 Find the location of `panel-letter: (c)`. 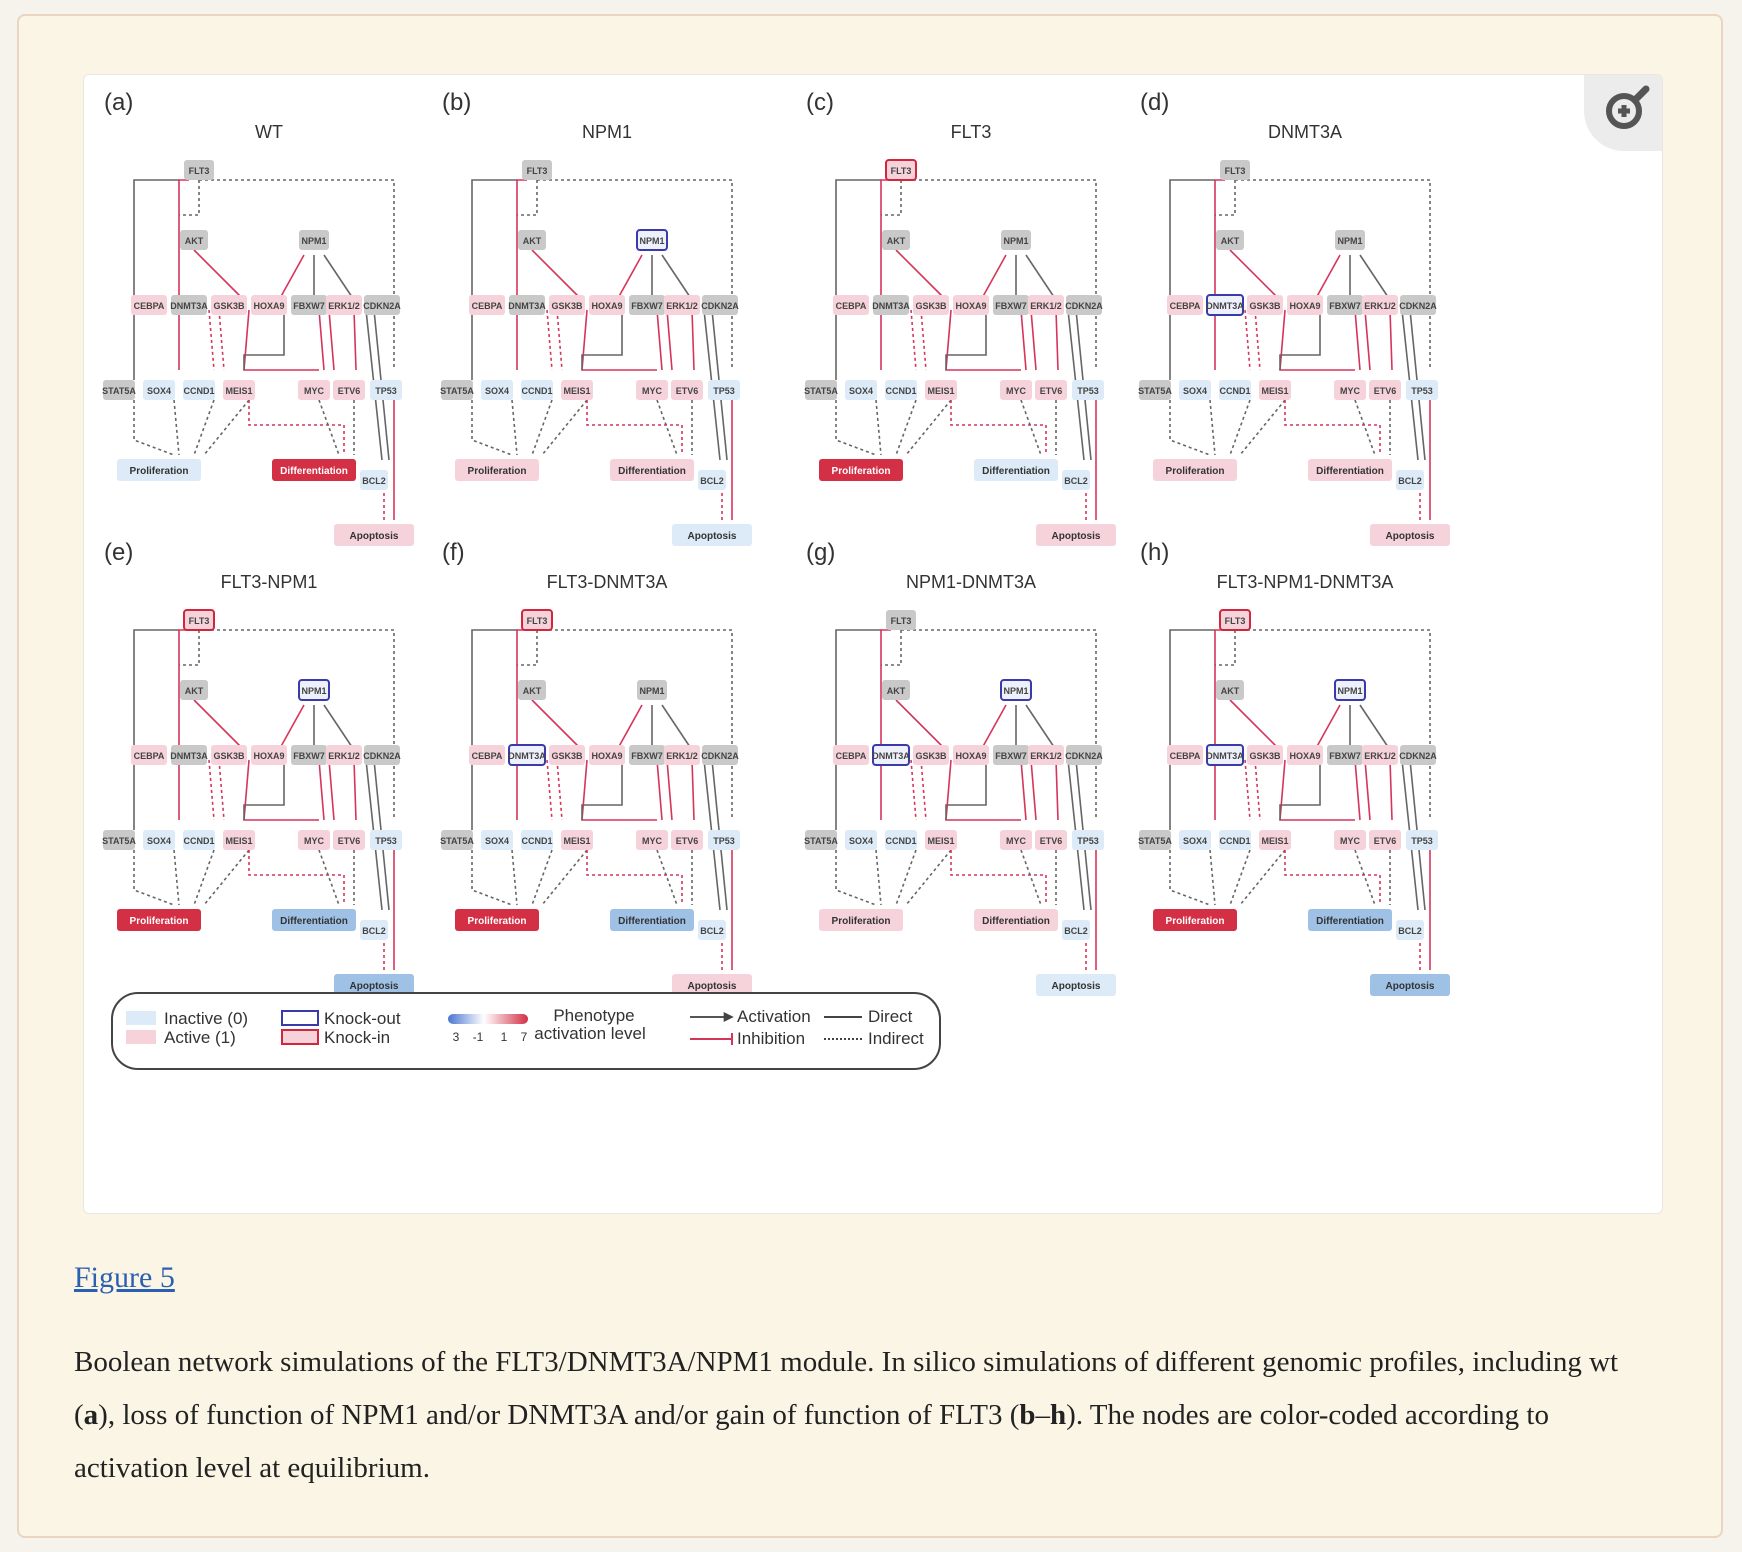

panel-letter: (c) is located at coordinates (820, 102).